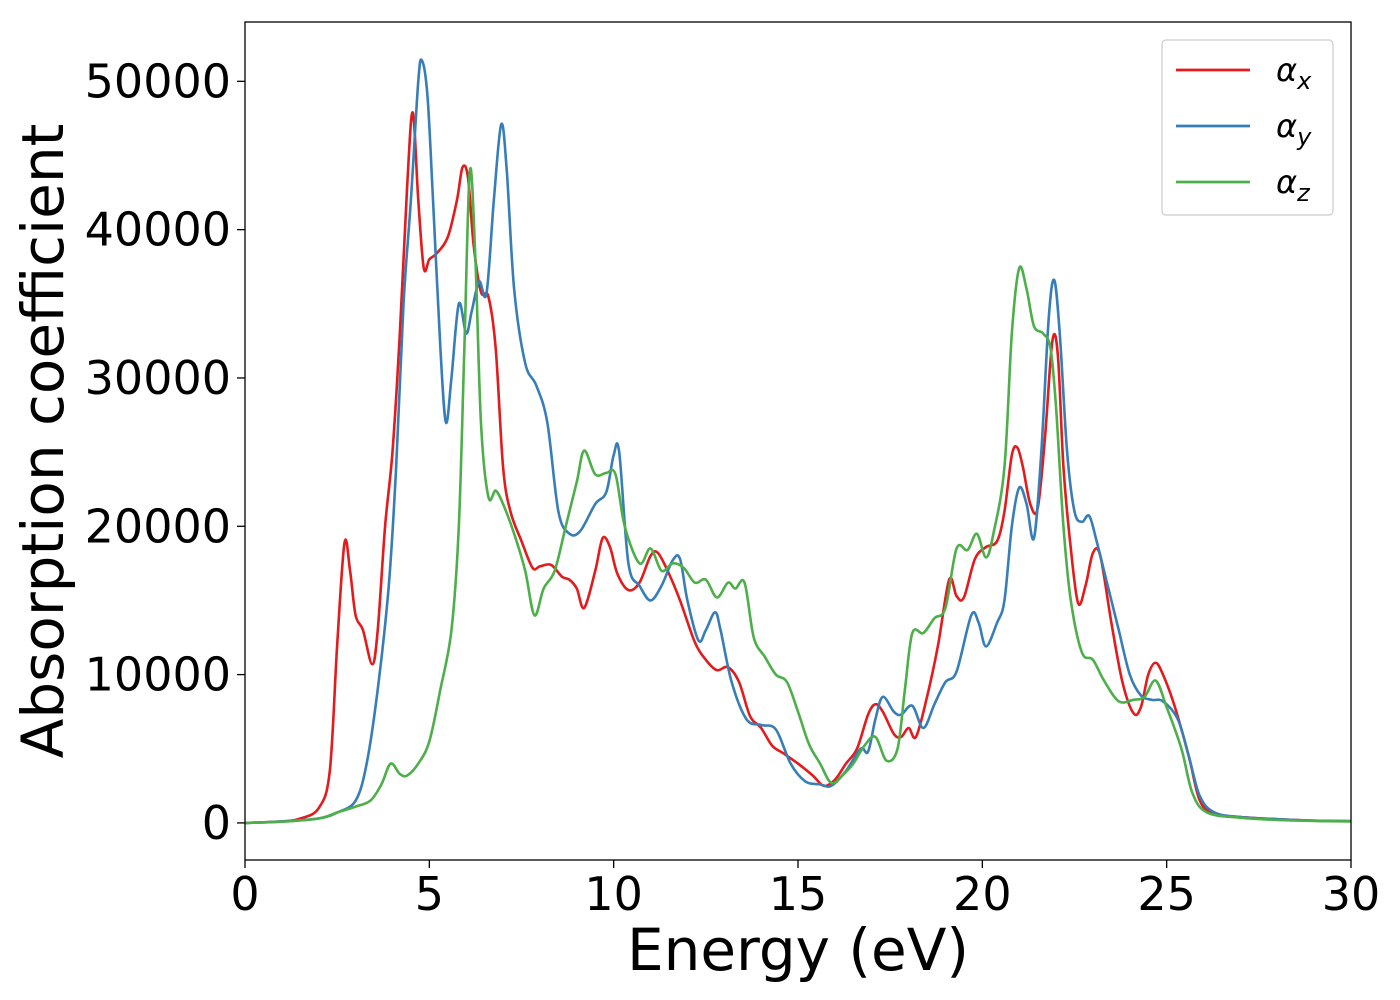 The width and height of the screenshot is (1400, 1000). What do you see at coordinates (158, 675) in the screenshot?
I see `y-tick-label: 10000` at bounding box center [158, 675].